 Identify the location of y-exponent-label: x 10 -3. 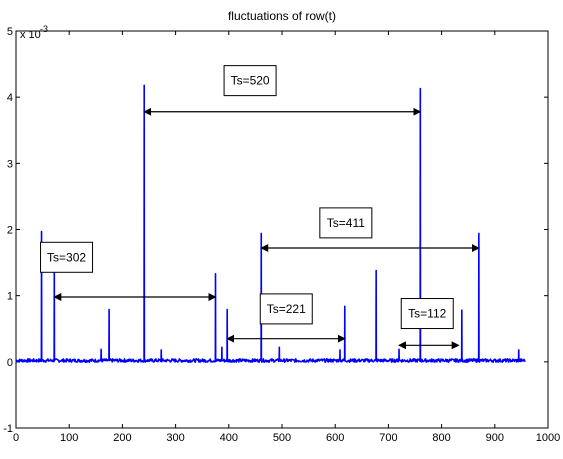
(34, 32).